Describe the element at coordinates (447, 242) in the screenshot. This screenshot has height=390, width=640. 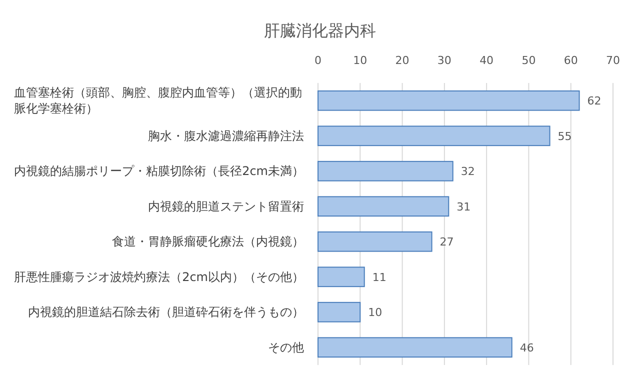
I see `data-label: 27` at that location.